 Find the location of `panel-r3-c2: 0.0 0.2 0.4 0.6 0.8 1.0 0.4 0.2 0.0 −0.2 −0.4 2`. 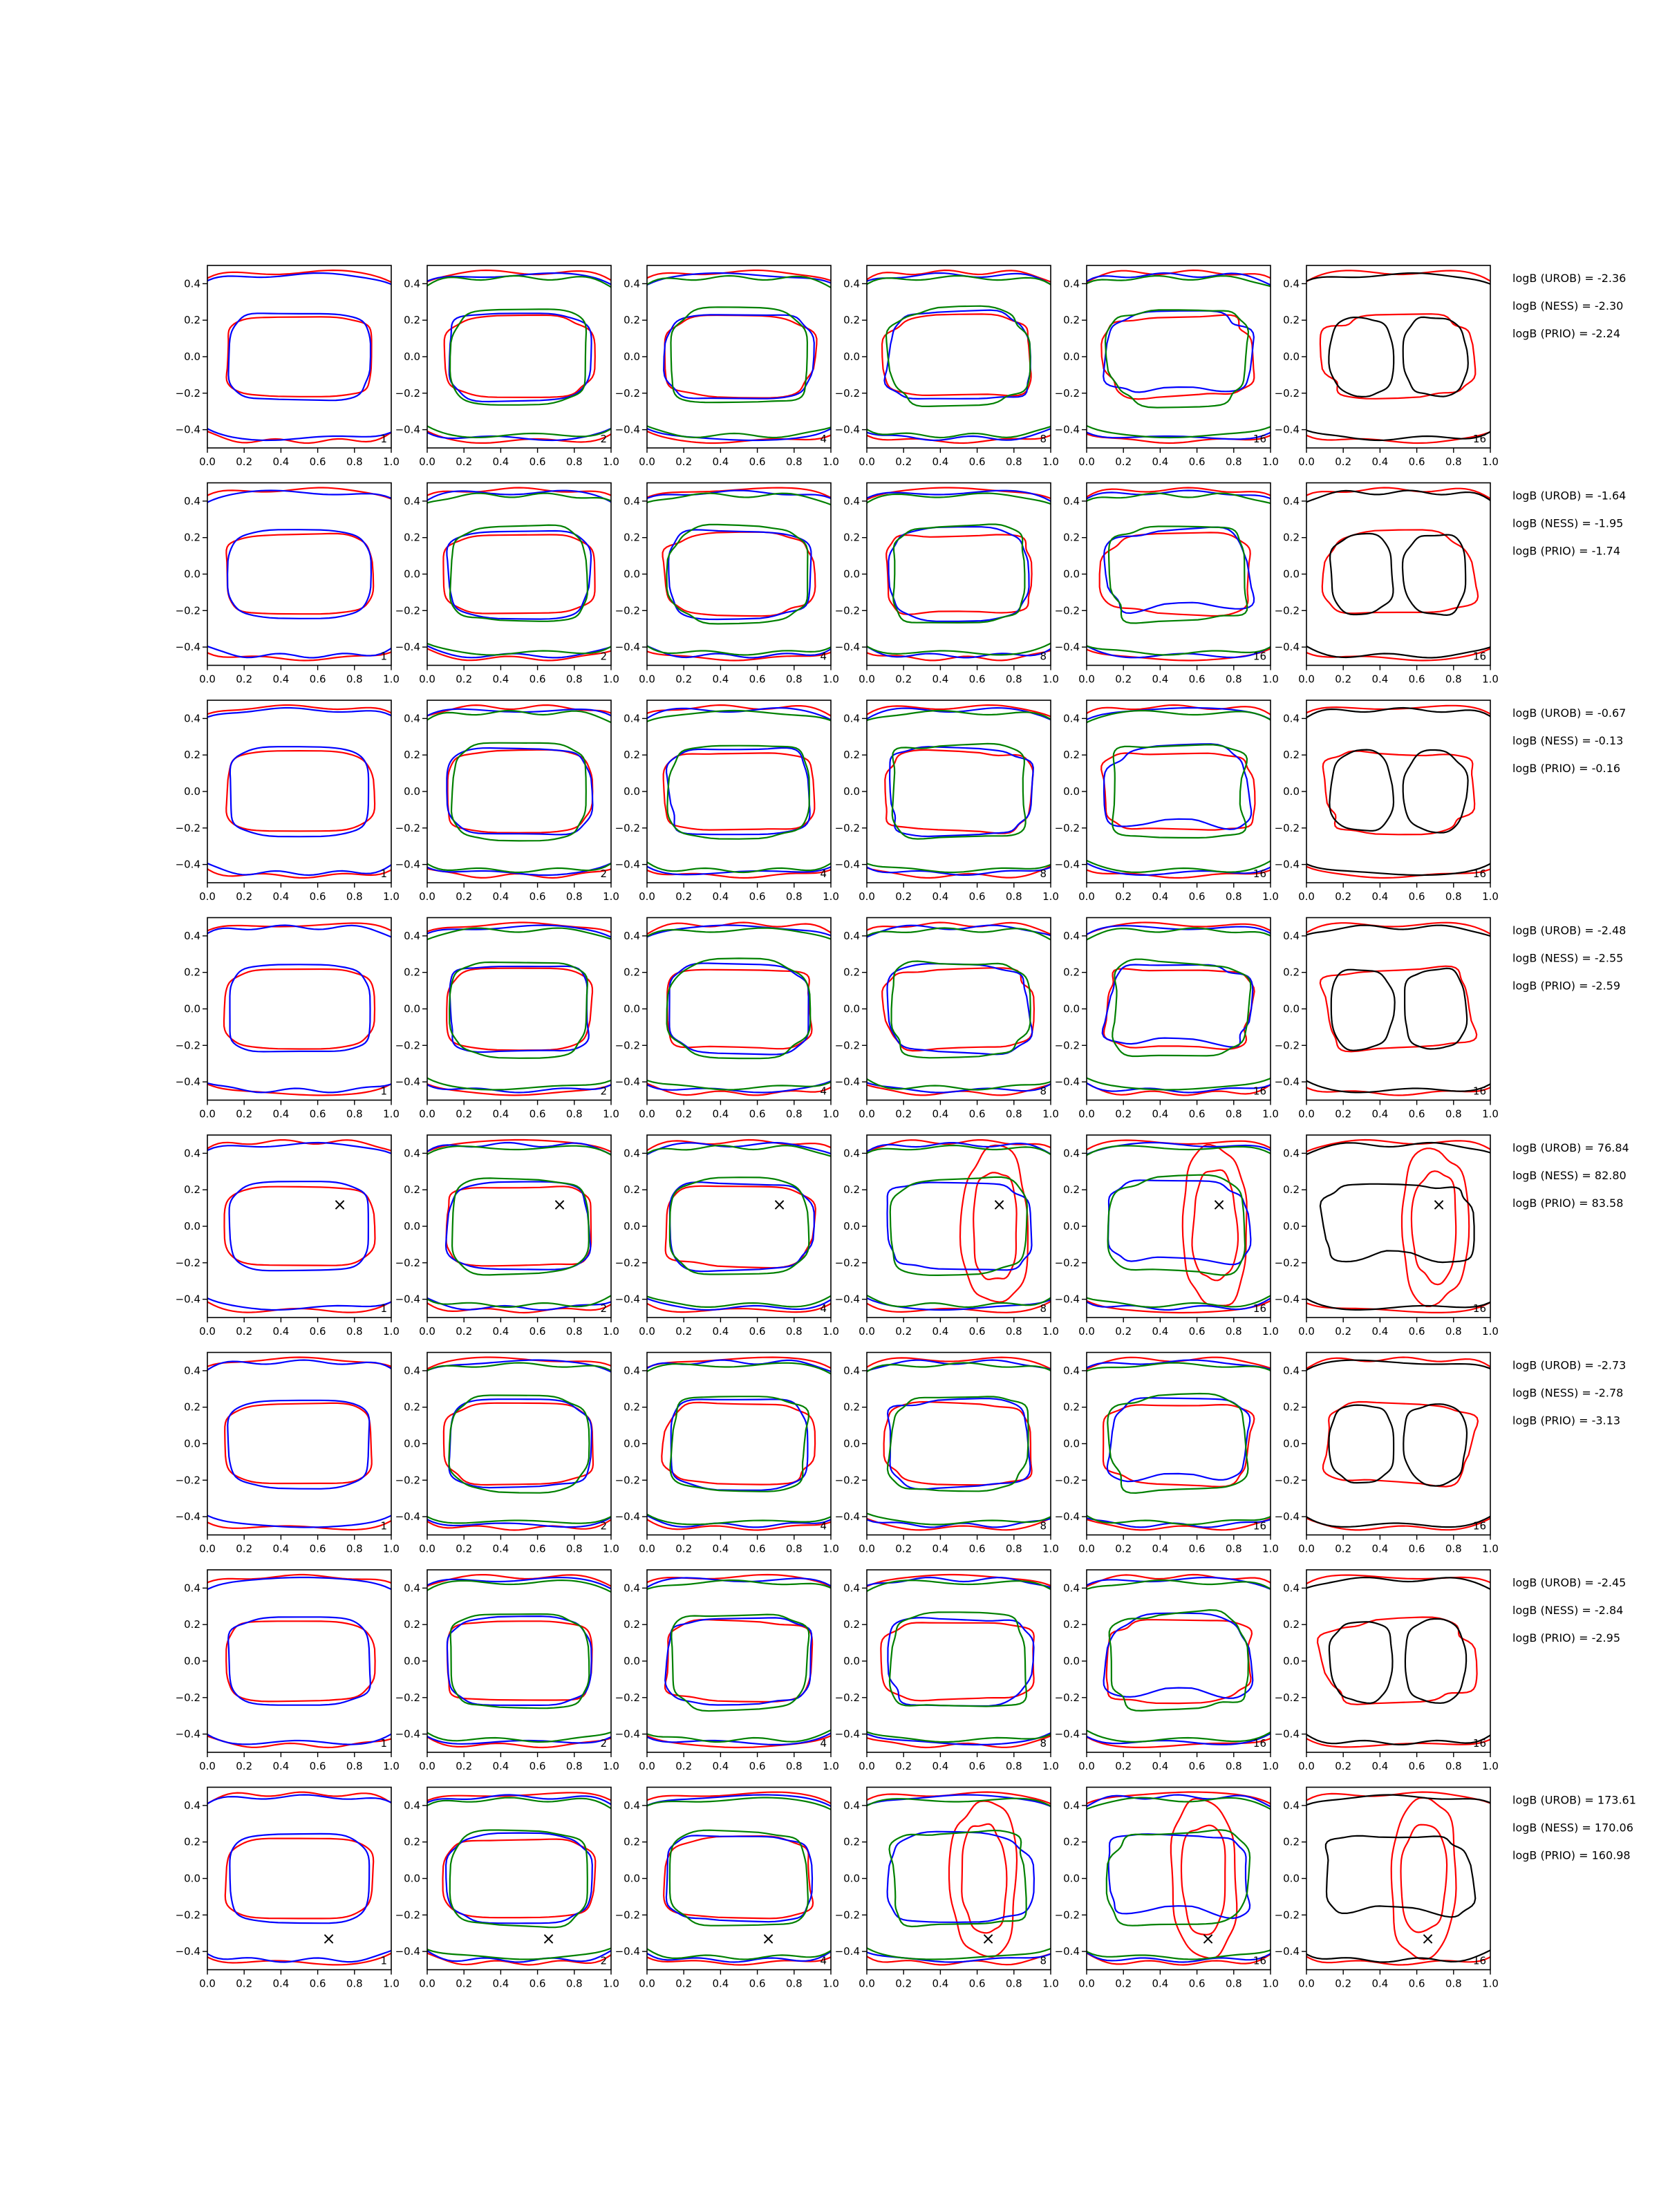

panel-r3-c2: 0.0 0.2 0.4 0.6 0.8 1.0 0.4 0.2 0.0 −0.2 −0.4 2 is located at coordinates (507, 801).